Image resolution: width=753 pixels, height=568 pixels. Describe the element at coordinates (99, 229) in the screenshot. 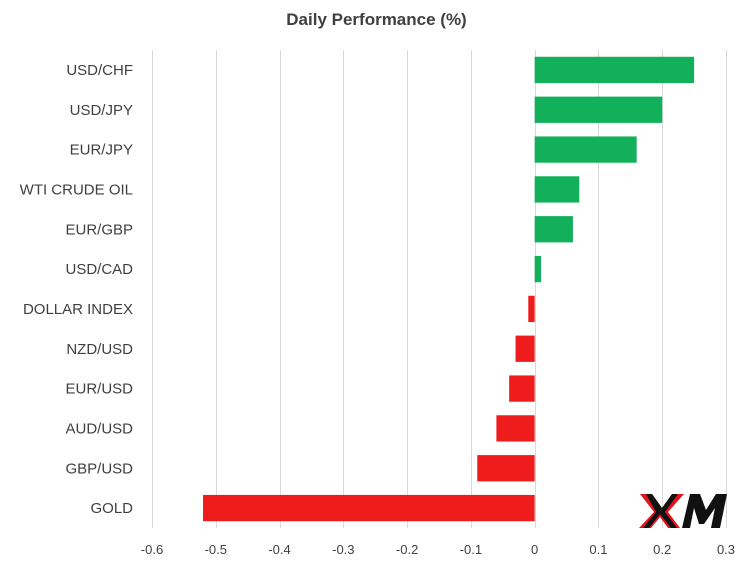

I see `category-label: EUR/GBP` at that location.